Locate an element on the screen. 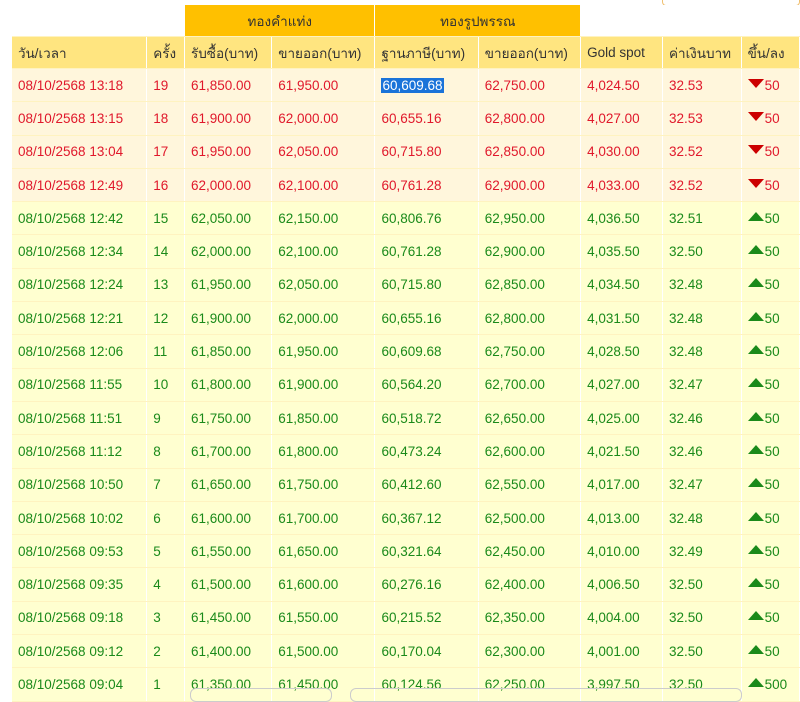  cell-bar-buy: 61,850.00 is located at coordinates (228, 85).